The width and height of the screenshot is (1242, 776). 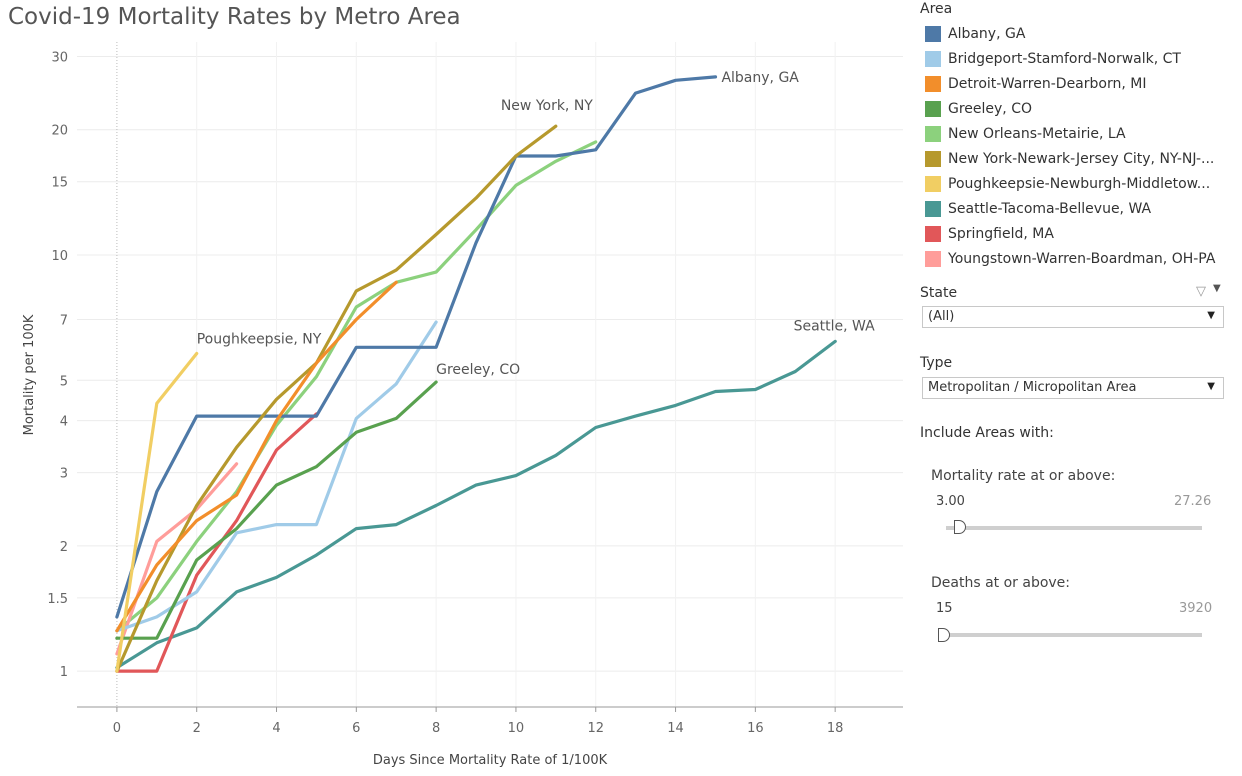 What do you see at coordinates (939, 293) in the screenshot?
I see `state-filter-label: State` at bounding box center [939, 293].